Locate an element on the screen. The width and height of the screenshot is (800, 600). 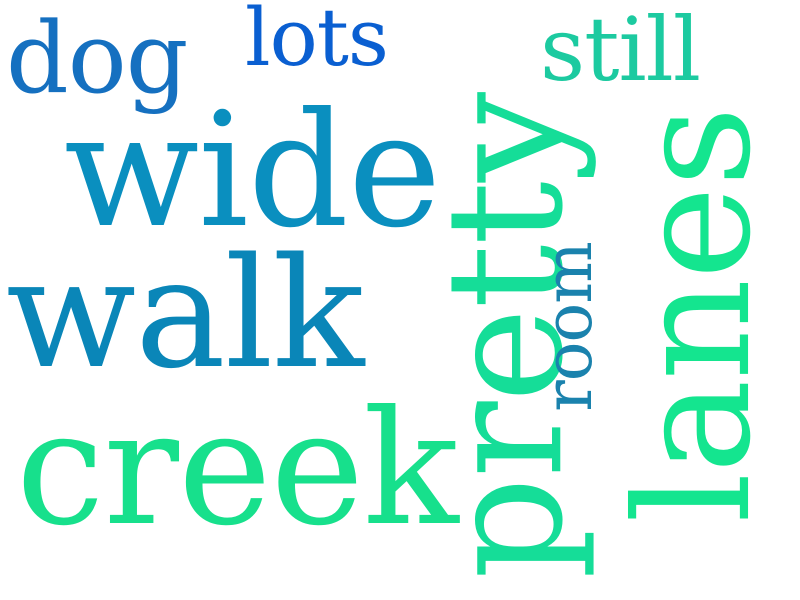
word-lots: lots is located at coordinates (317, 42).